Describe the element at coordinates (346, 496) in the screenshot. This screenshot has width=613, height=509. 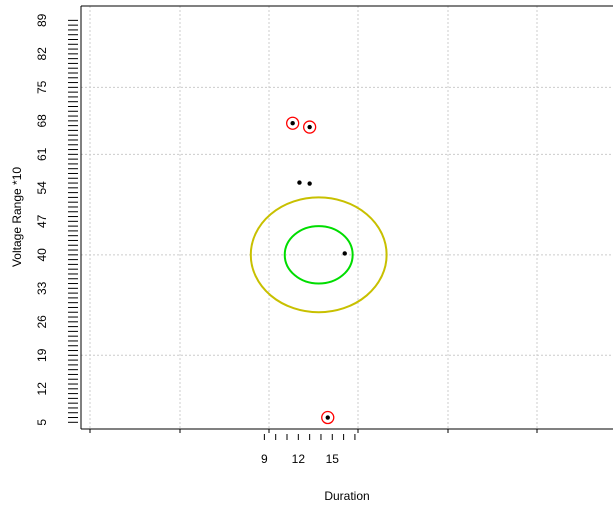
I see `x-axis-title: Duration` at that location.